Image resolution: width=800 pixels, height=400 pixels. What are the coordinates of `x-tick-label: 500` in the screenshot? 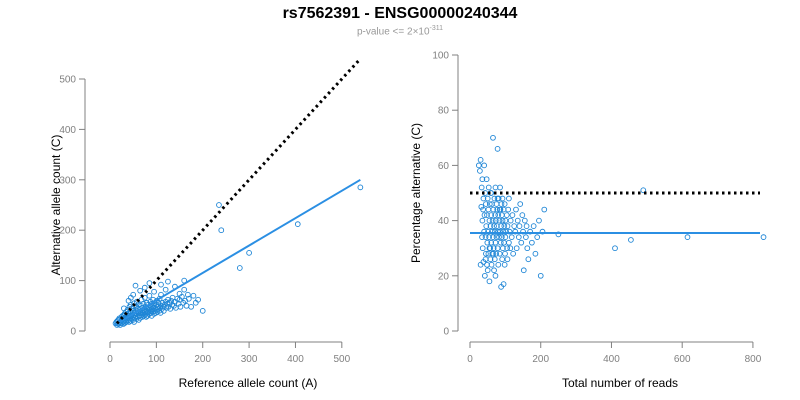 It's located at (341, 359).